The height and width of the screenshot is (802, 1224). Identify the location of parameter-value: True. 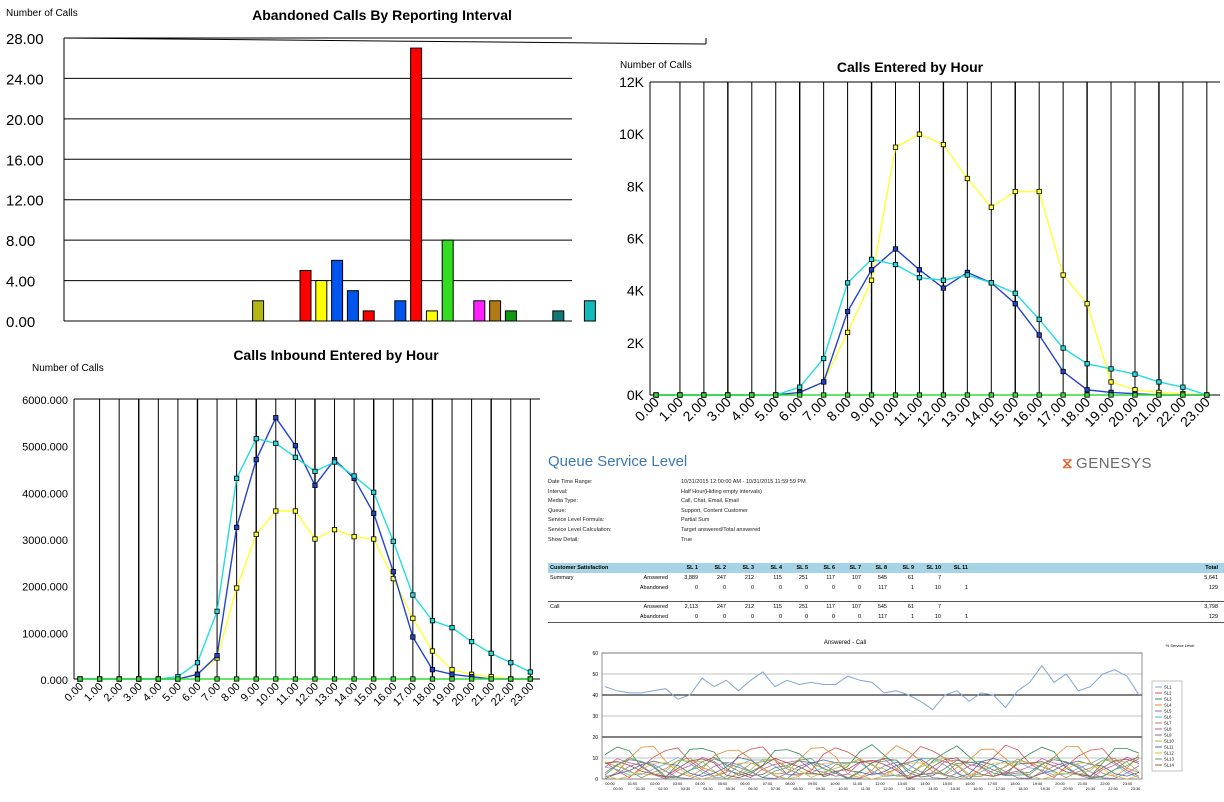
(687, 539).